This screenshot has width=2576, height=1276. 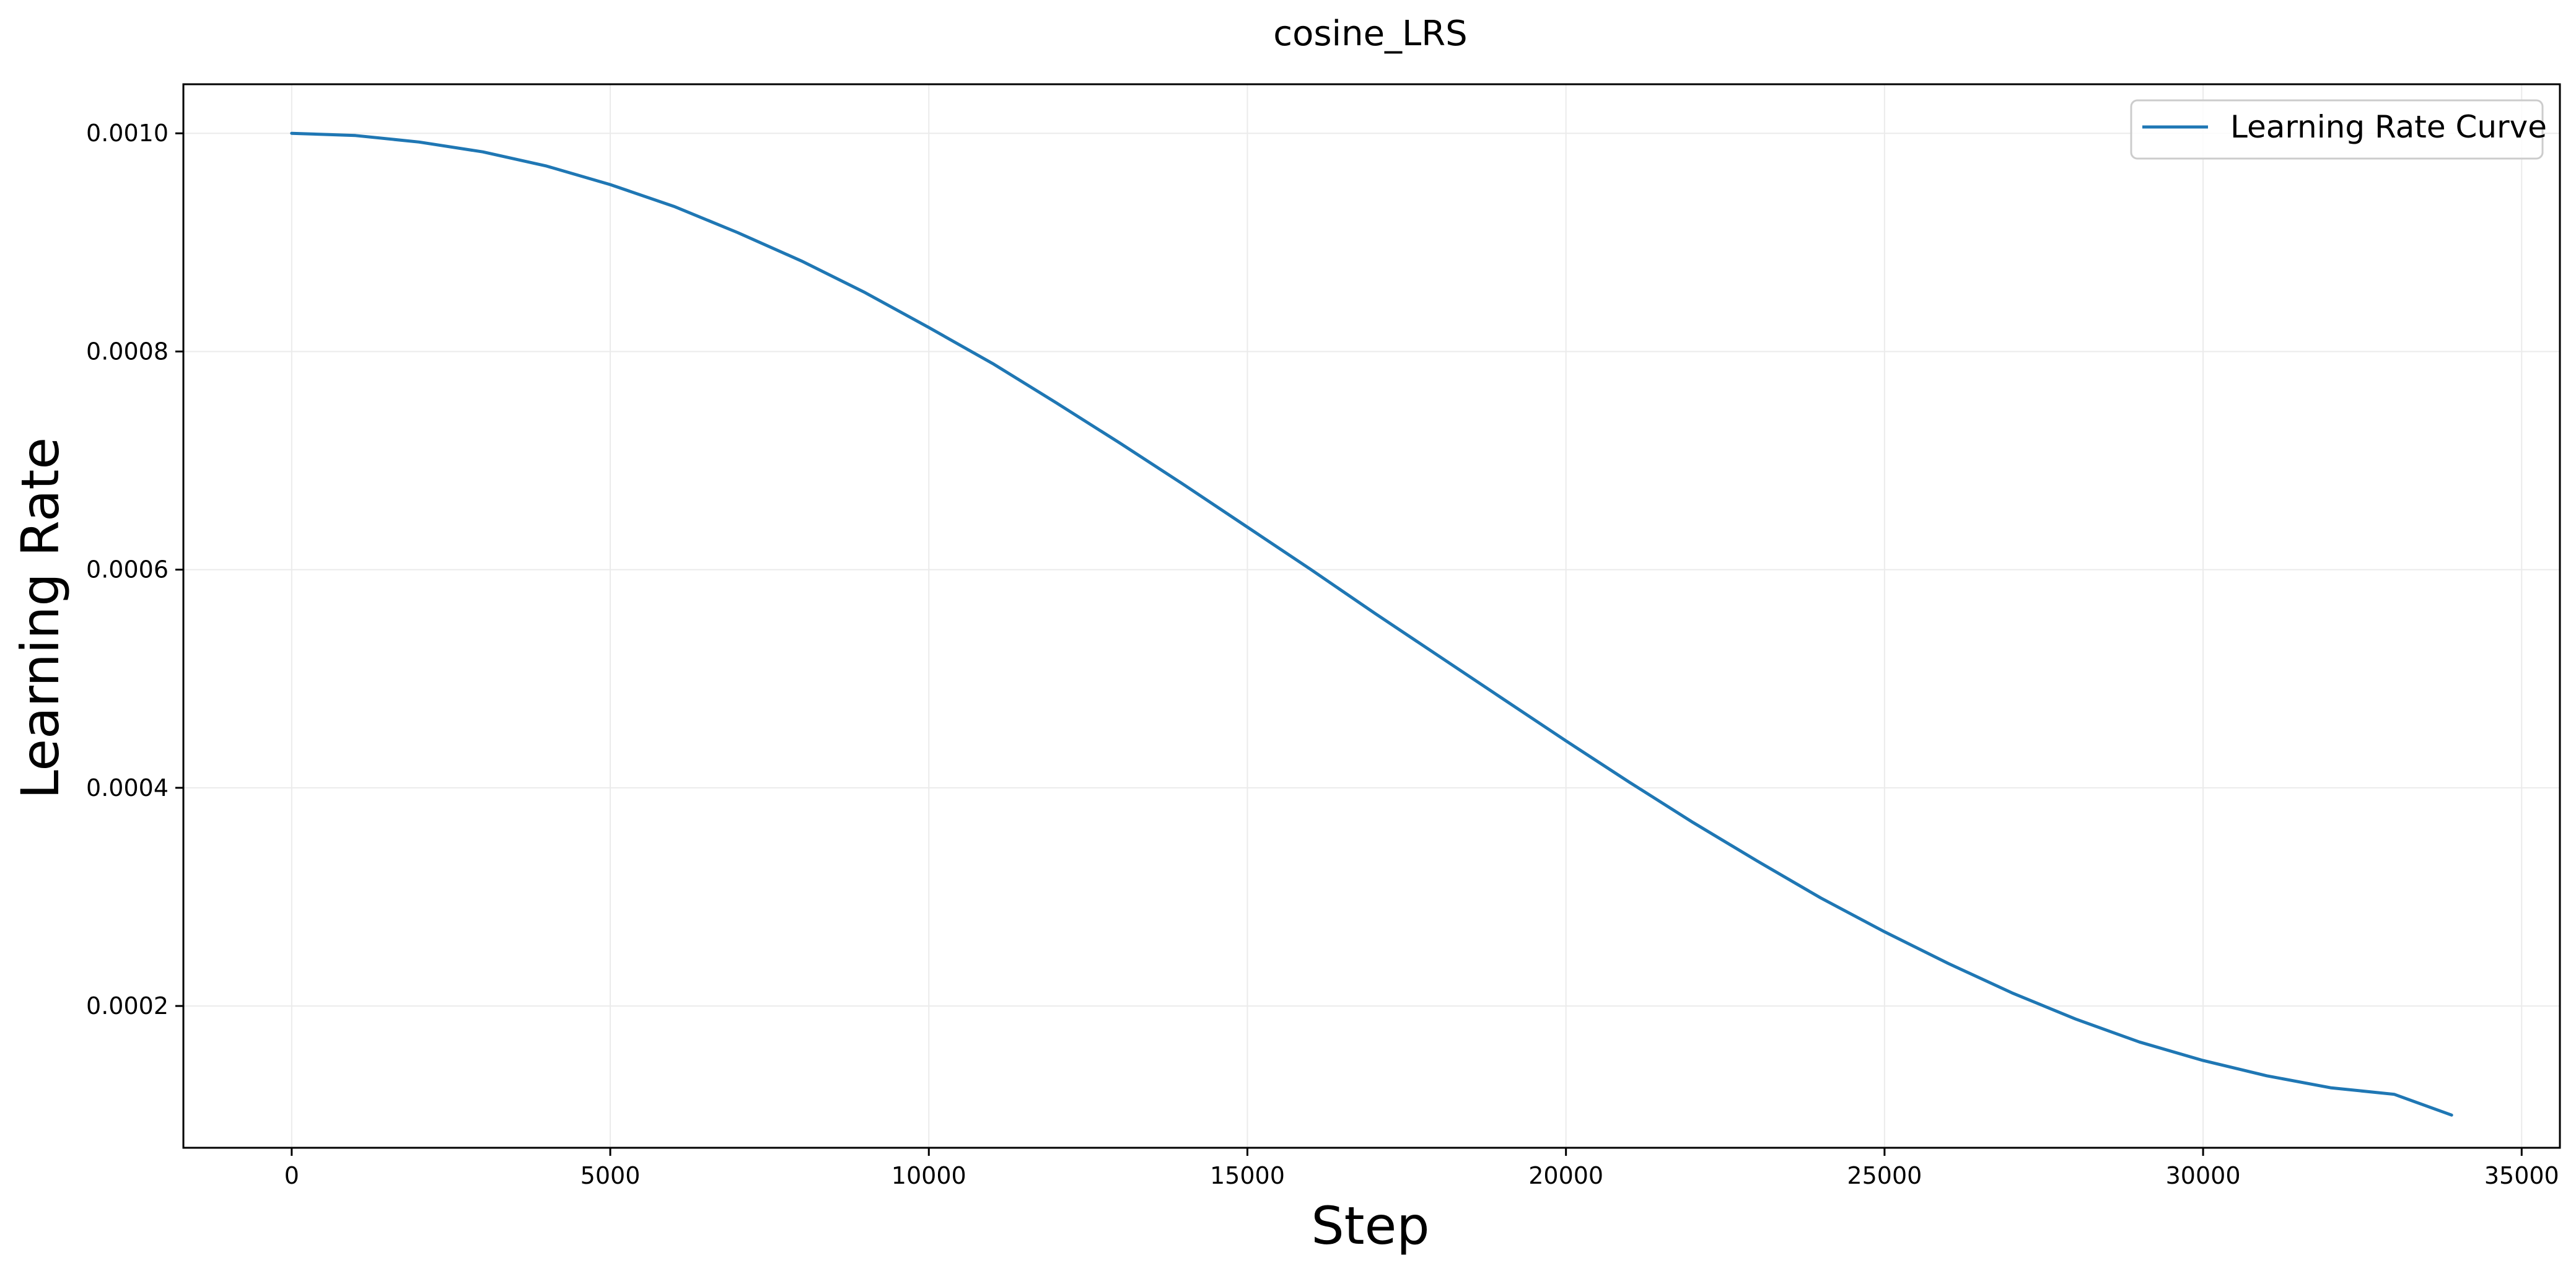 I want to click on x-tick-label: 35000, so click(x=2521, y=1175).